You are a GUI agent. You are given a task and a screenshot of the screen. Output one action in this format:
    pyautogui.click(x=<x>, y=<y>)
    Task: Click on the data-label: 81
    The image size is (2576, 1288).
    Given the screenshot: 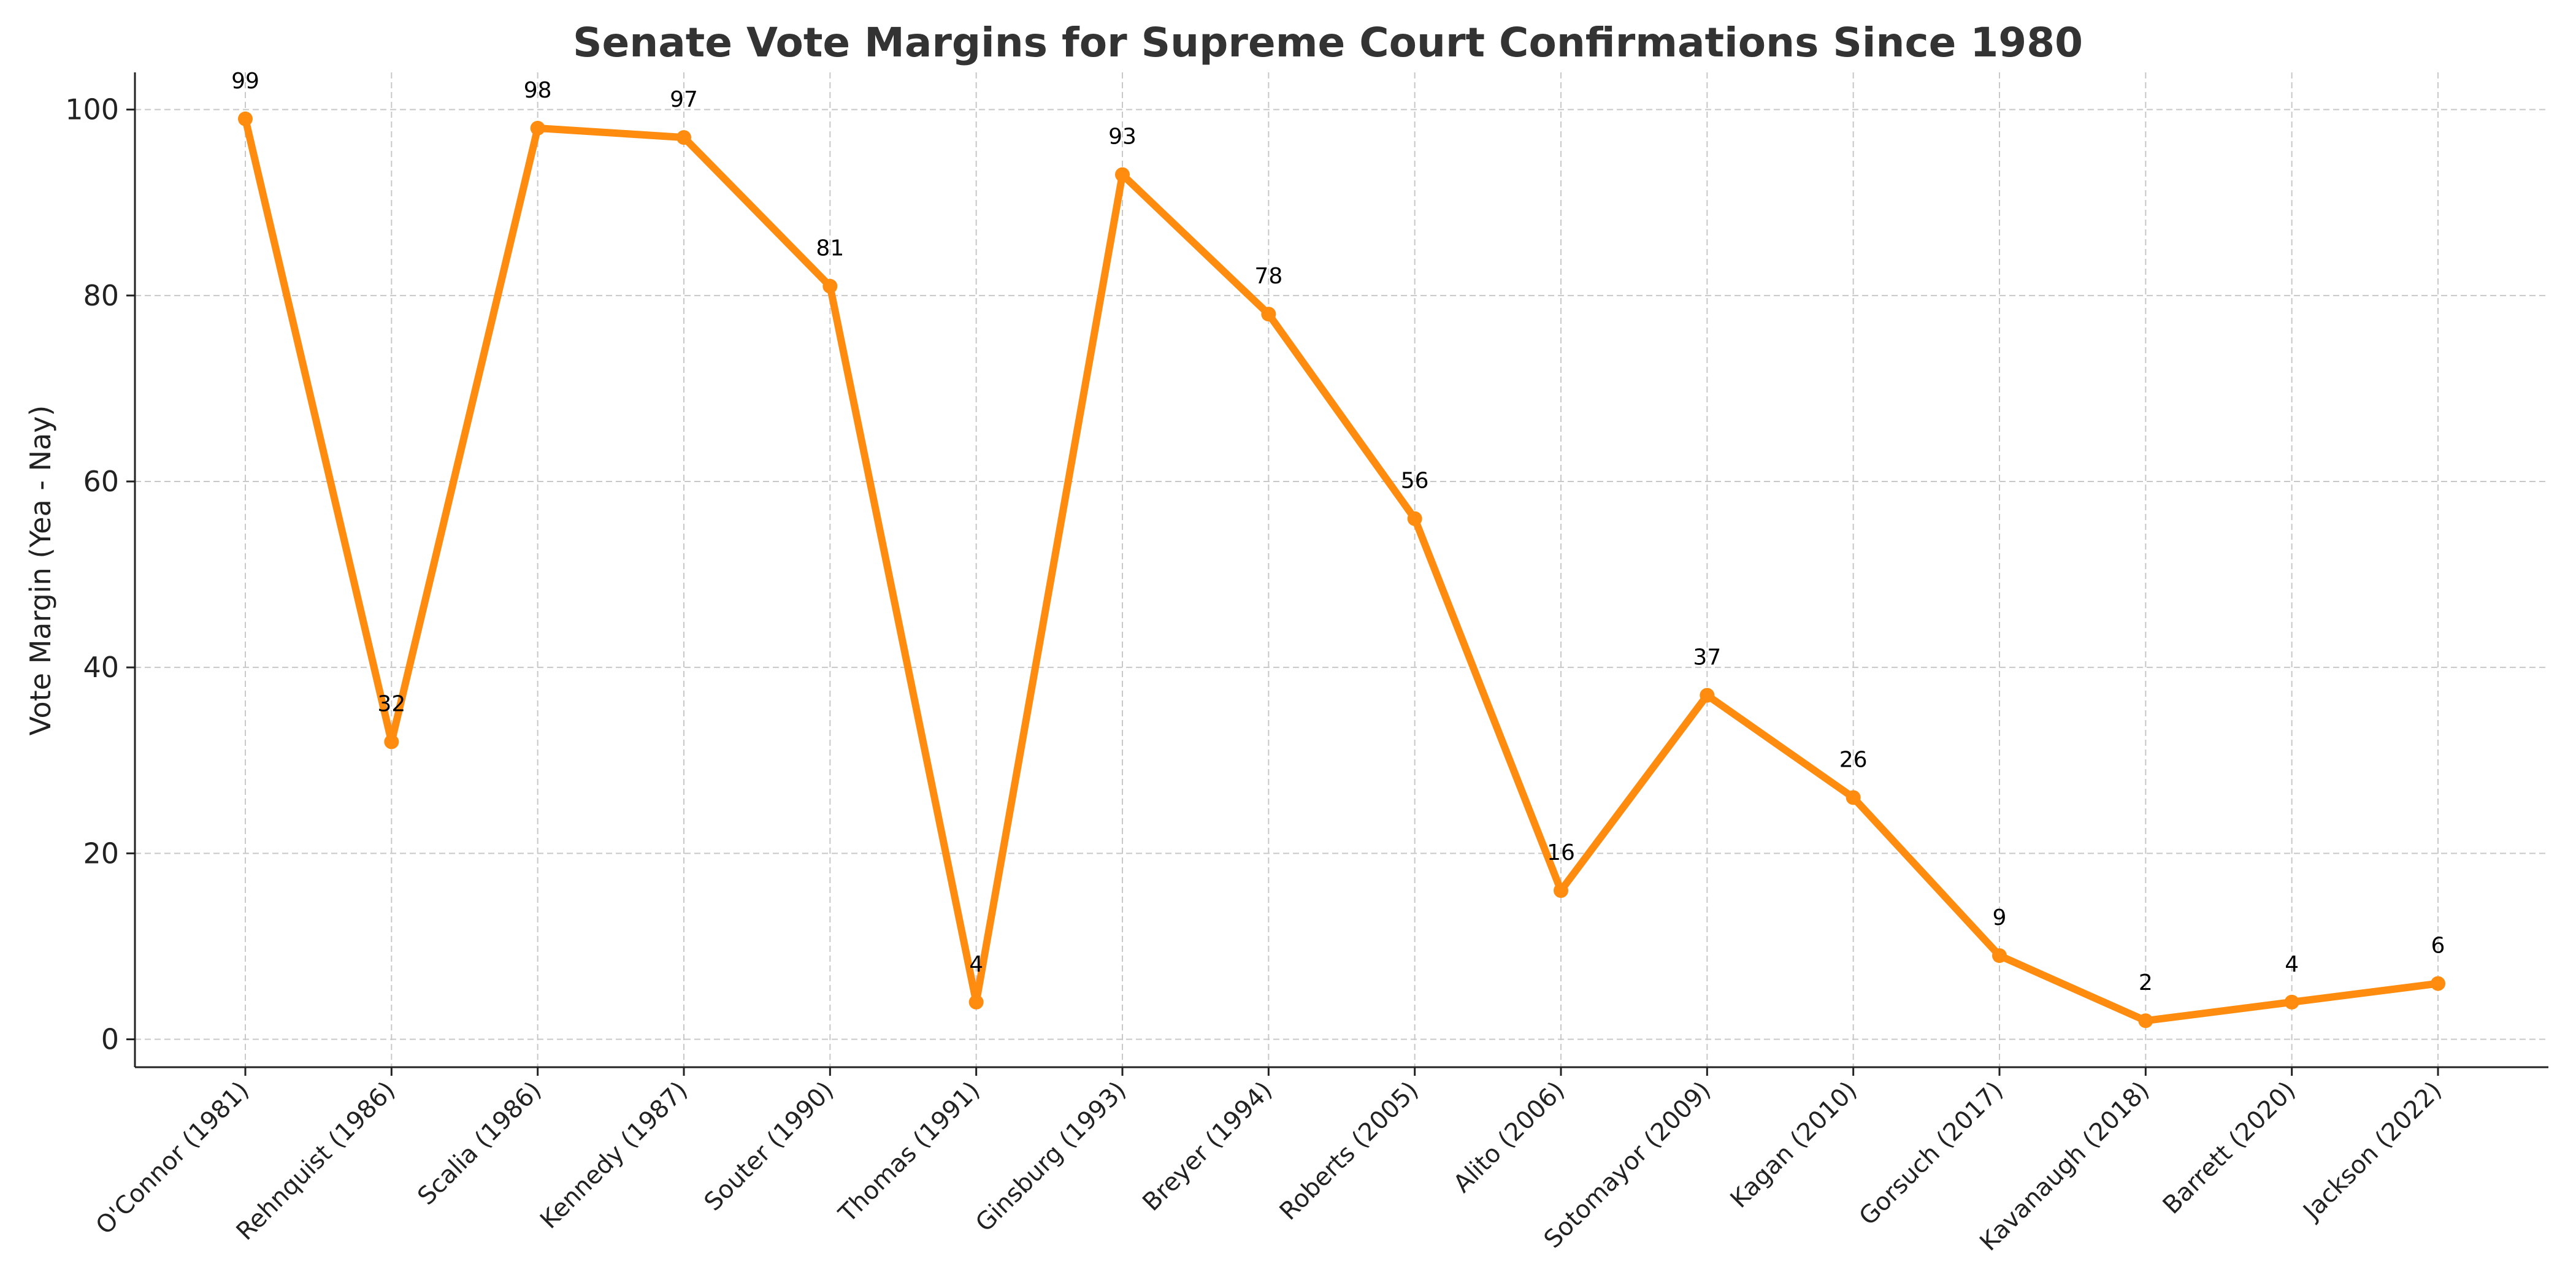 What is the action you would take?
    pyautogui.click(x=830, y=248)
    